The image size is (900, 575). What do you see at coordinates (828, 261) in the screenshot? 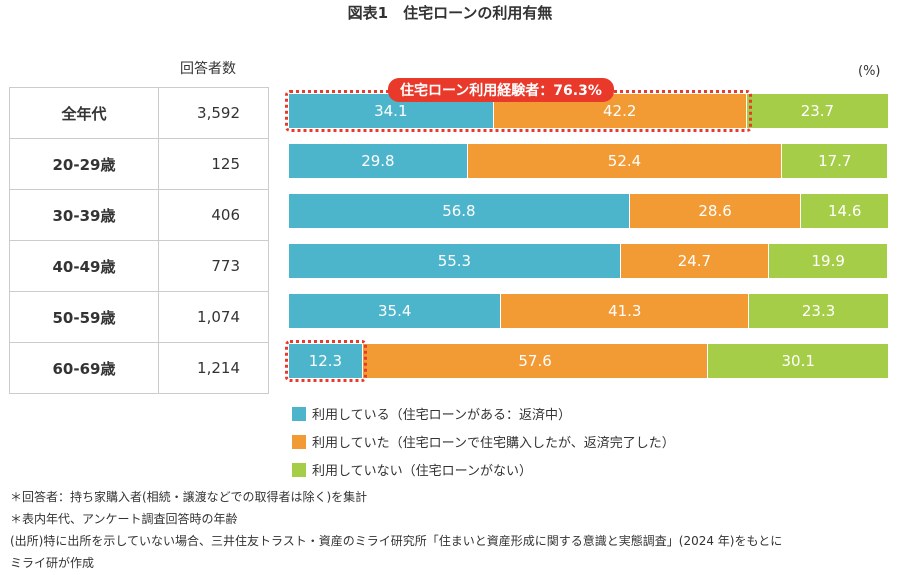
I see `bar-segment: 19.9` at bounding box center [828, 261].